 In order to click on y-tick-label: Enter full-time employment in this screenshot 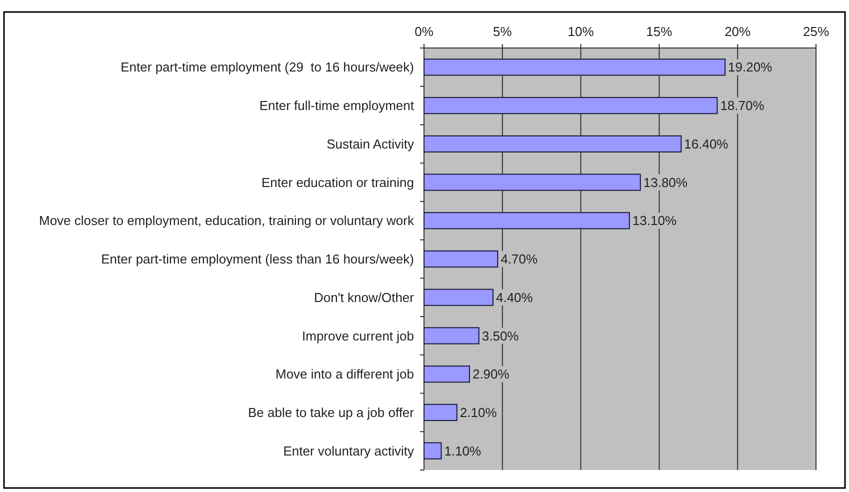, I will do `click(336, 106)`.